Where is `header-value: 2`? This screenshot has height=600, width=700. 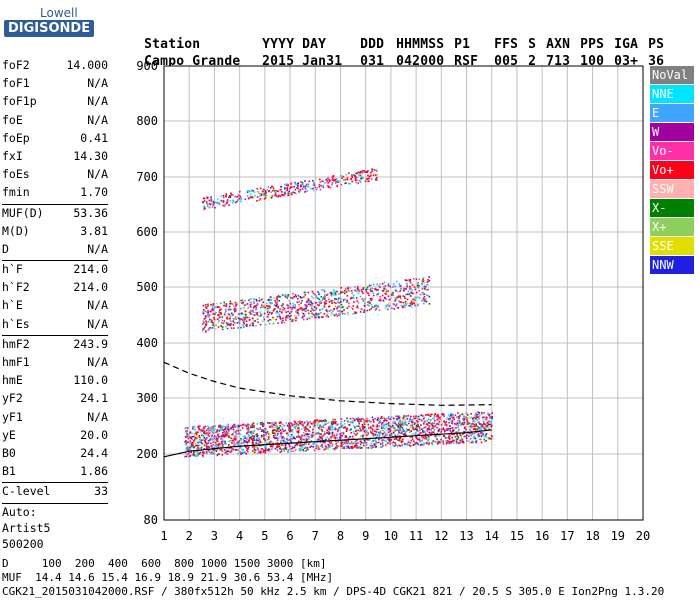
header-value: 2 is located at coordinates (532, 61).